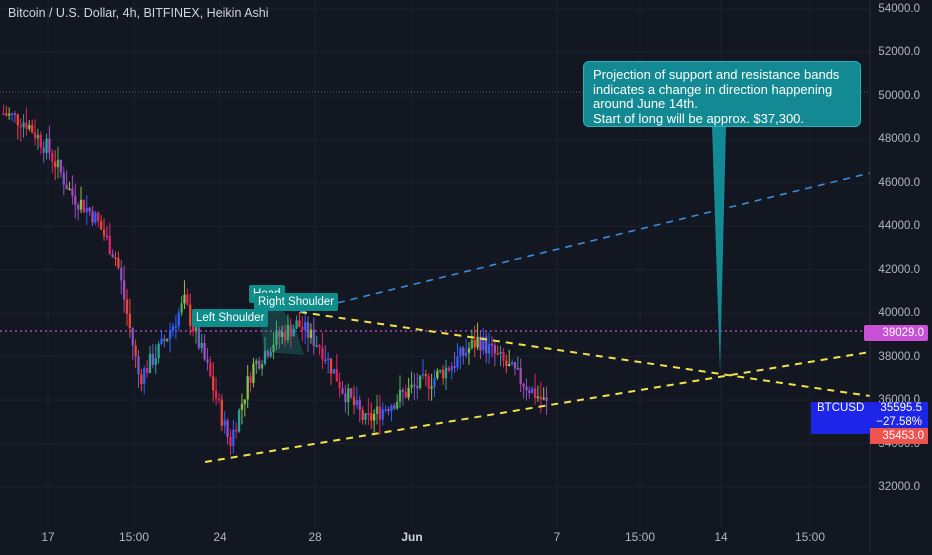 The image size is (932, 555). I want to click on price-tick: 40000.0, so click(899, 313).